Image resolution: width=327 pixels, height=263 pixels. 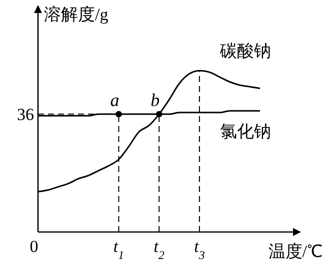 I want to click on series-label: 氯化钠, so click(x=245, y=131).